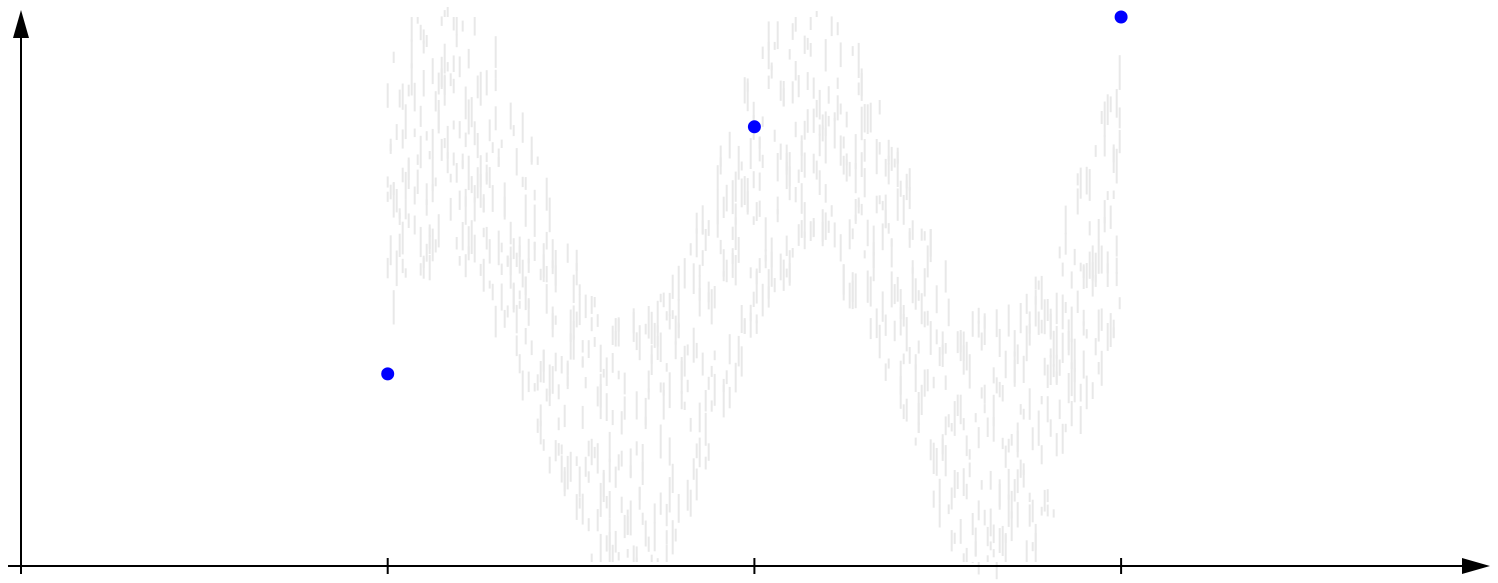 The height and width of the screenshot is (583, 1498). I want to click on x-ticks, so click(754, 566).